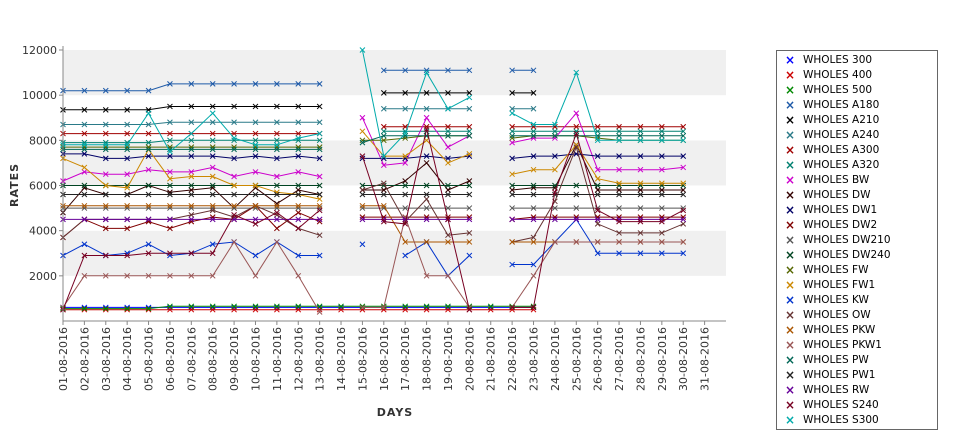 The height and width of the screenshot is (430, 975). Describe the element at coordinates (857, 404) in the screenshot. I see `legend-item: × WHOLES S240` at that location.